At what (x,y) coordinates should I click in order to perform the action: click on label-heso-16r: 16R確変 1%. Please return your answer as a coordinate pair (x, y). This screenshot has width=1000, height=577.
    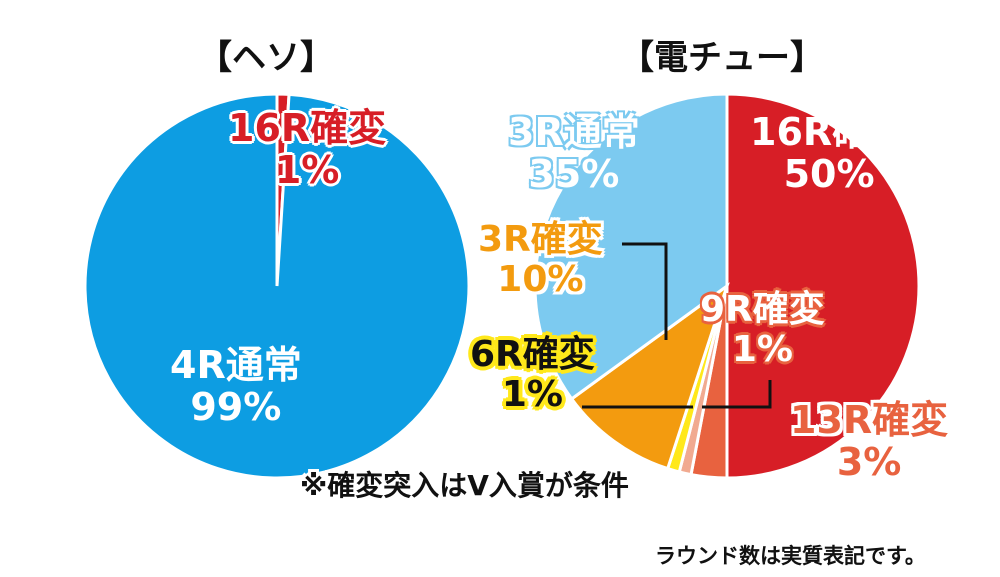
    Looking at the image, I should click on (307, 149).